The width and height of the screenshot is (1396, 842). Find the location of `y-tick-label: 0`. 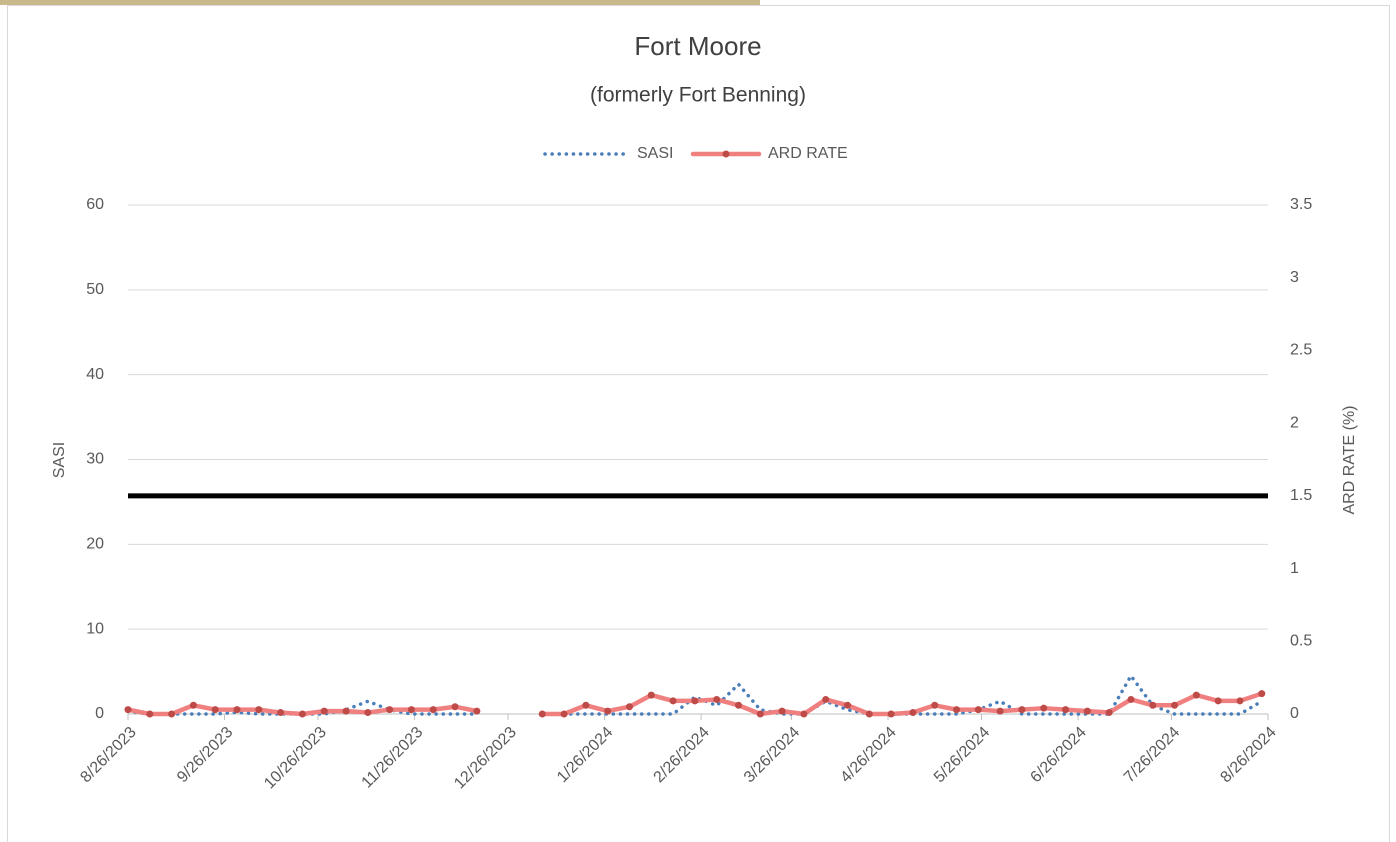

y-tick-label: 0 is located at coordinates (99, 713).